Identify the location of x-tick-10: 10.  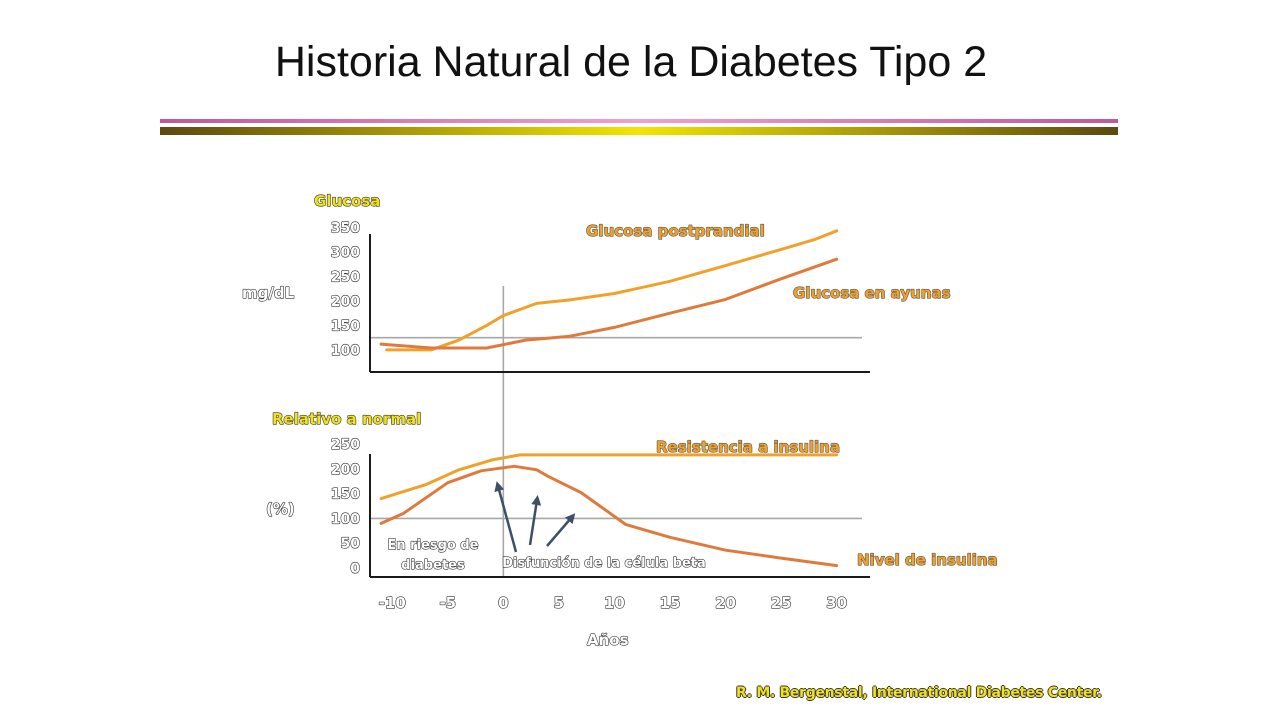
(614, 603).